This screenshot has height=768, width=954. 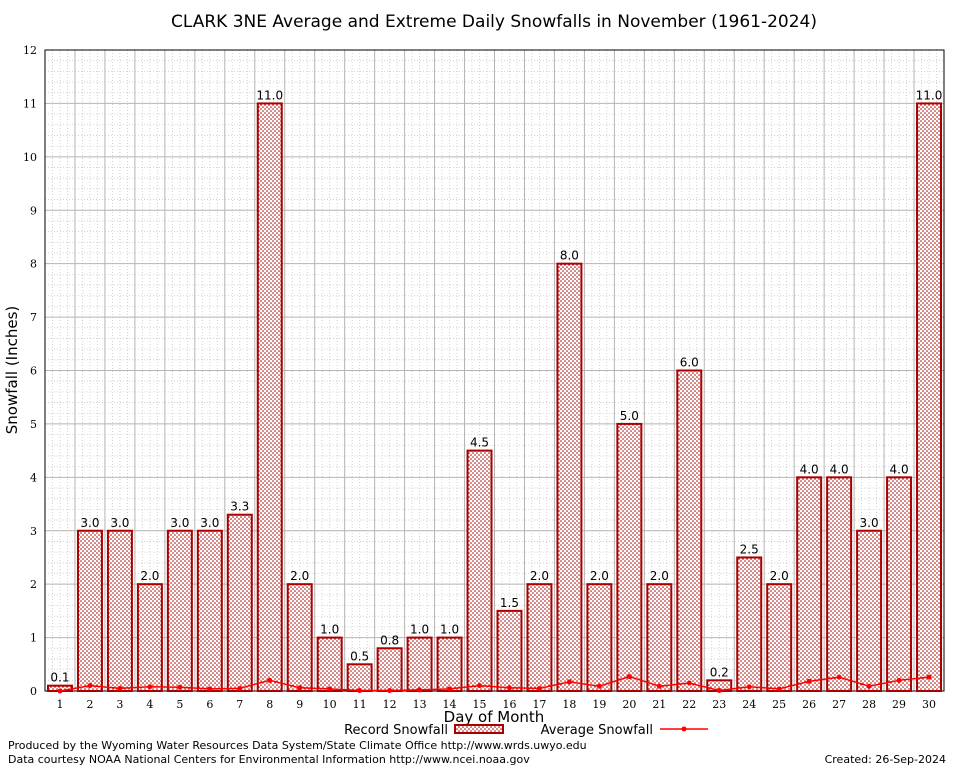 I want to click on bar-value-label: 6.0, so click(x=689, y=363).